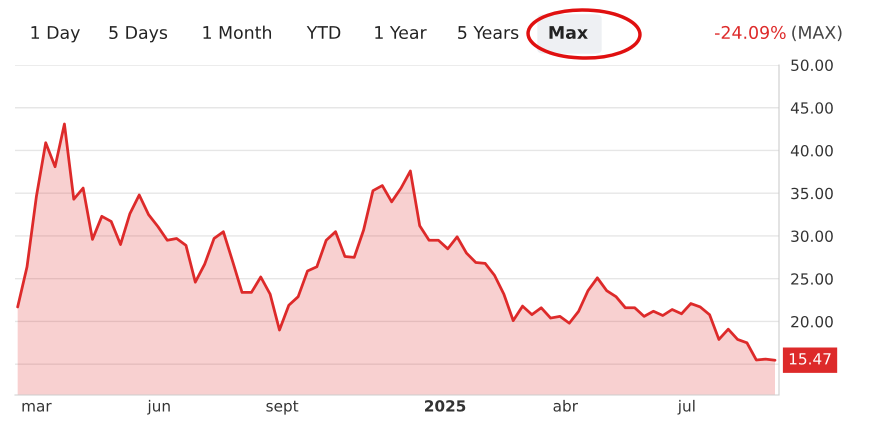 The width and height of the screenshot is (871, 427). I want to click on text: 1 Day, so click(55, 34).